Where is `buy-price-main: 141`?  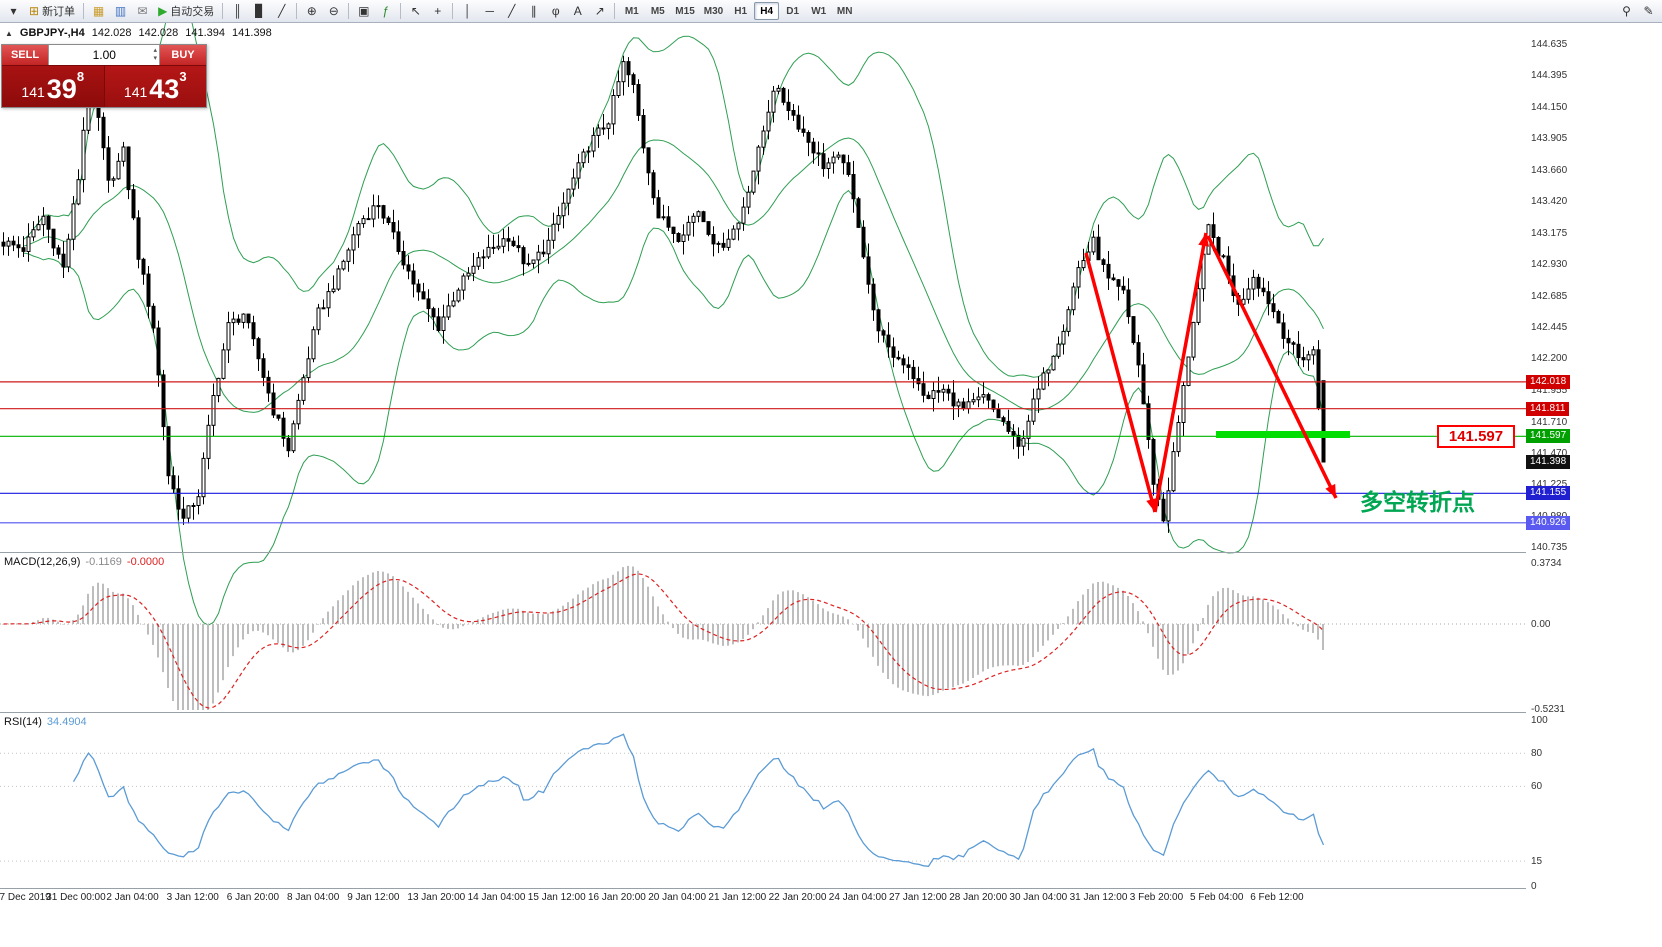 buy-price-main: 141 is located at coordinates (135, 92).